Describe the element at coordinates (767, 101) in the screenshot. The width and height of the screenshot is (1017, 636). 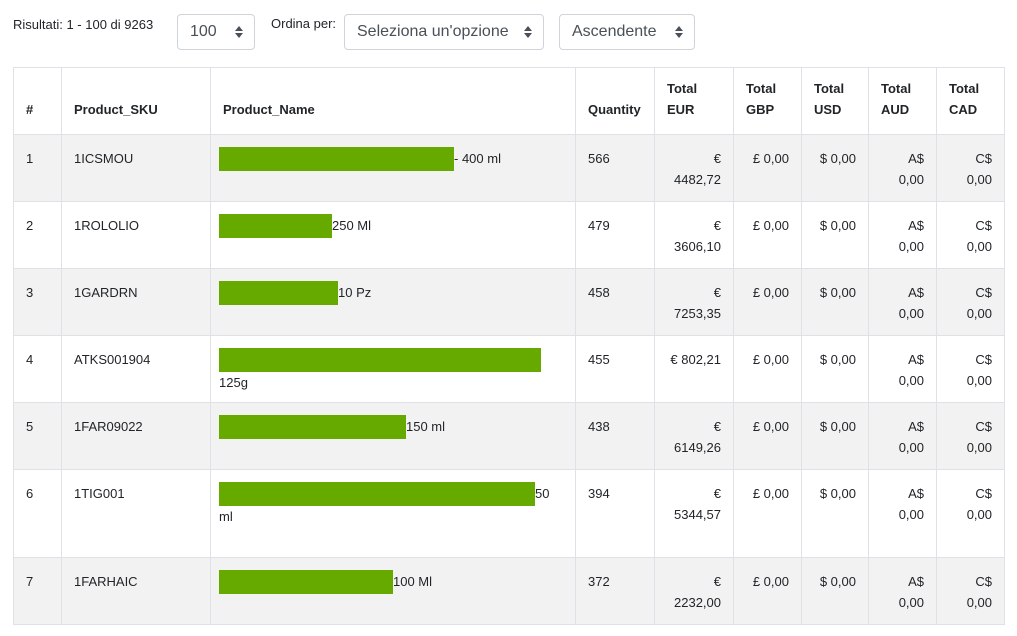
I see `column-header-total-gbp: Total GBP` at that location.